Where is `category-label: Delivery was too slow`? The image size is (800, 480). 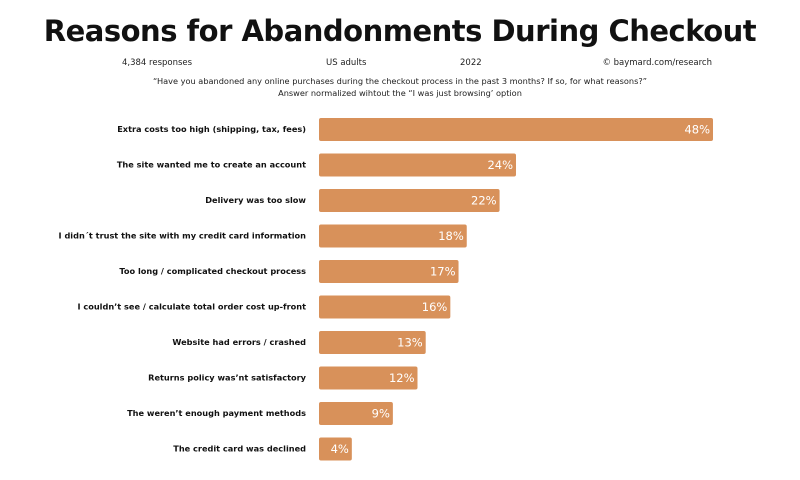 category-label: Delivery was too slow is located at coordinates (255, 200).